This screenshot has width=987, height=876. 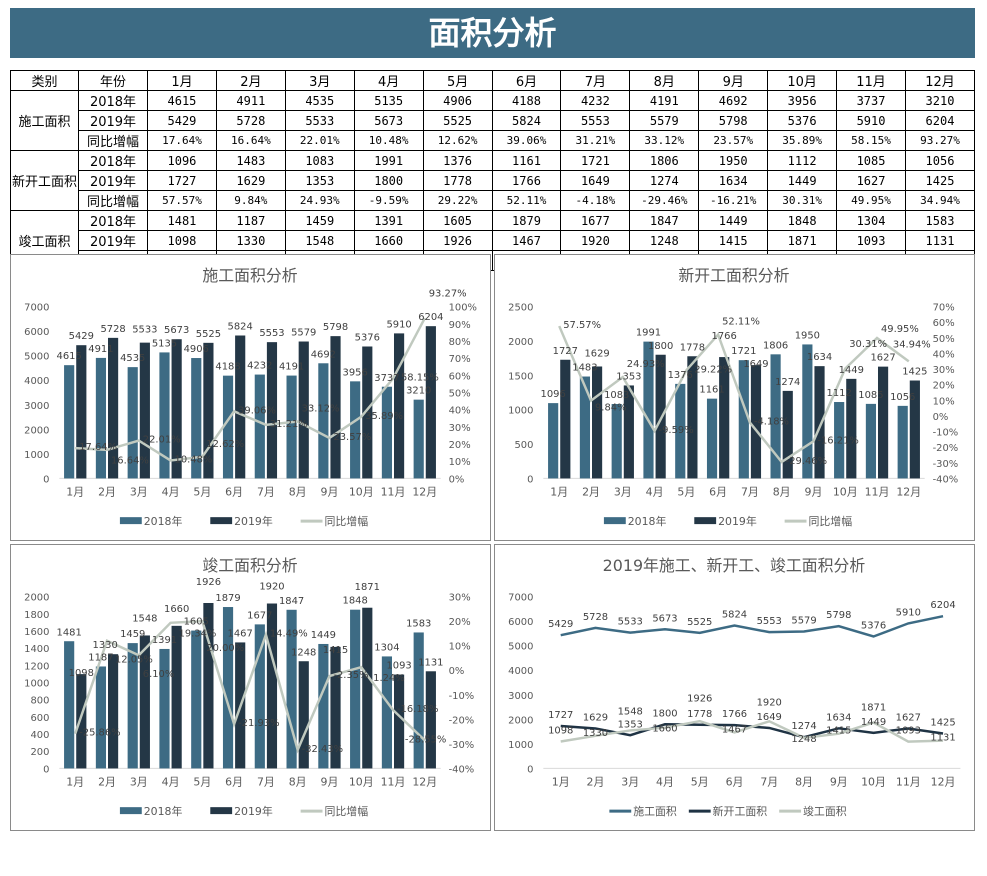 What do you see at coordinates (630, 724) in the screenshot?
I see `line-data-label: 1353` at bounding box center [630, 724].